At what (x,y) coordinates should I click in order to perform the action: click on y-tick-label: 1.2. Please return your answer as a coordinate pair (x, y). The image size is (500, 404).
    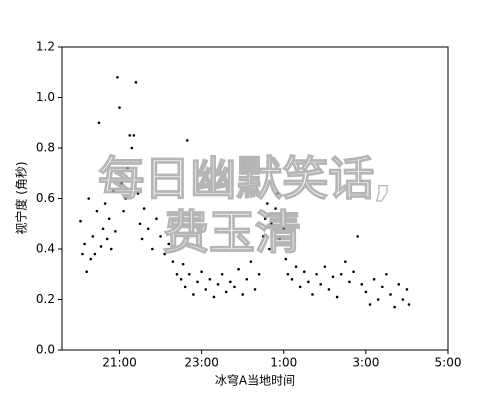
    Looking at the image, I should click on (45, 47).